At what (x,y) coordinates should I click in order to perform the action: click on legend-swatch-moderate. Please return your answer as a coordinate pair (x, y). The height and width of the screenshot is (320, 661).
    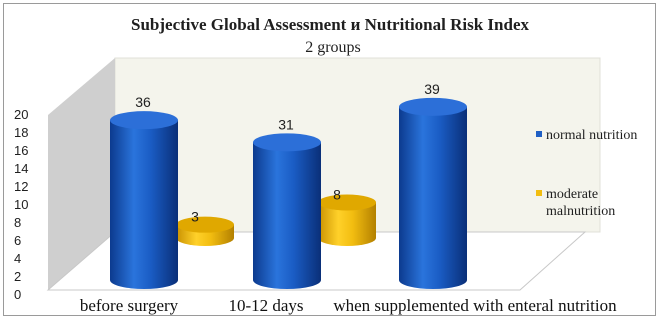
    Looking at the image, I should click on (539, 193).